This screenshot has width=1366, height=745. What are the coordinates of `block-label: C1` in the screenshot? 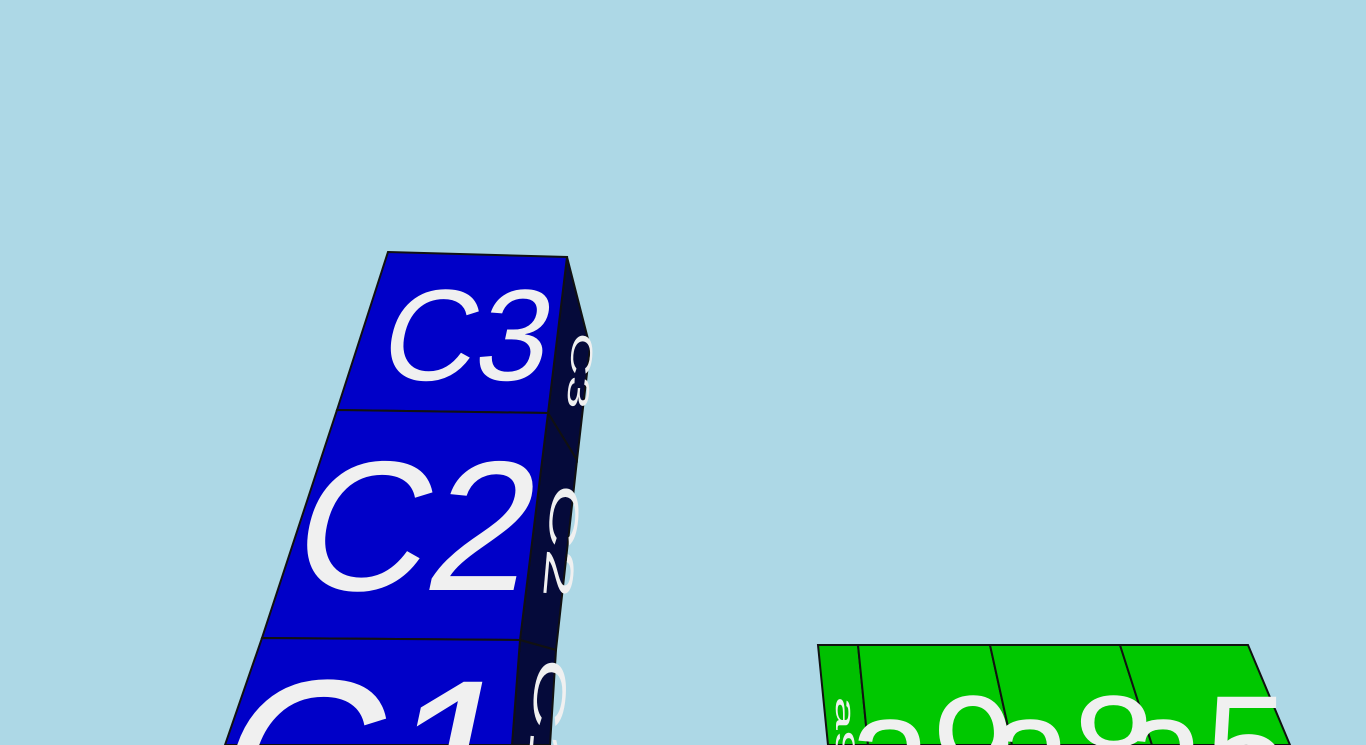 It's located at (368, 688).